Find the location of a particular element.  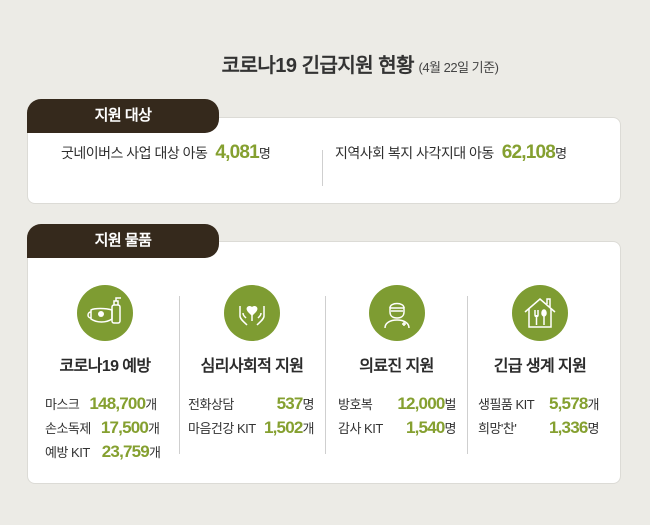

supply-item: 방호복 12,000 벌 is located at coordinates (397, 406).